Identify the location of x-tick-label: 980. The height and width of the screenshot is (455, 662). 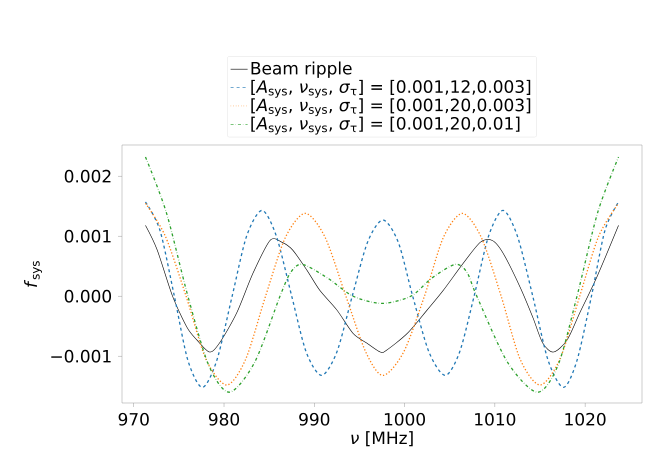
(224, 419).